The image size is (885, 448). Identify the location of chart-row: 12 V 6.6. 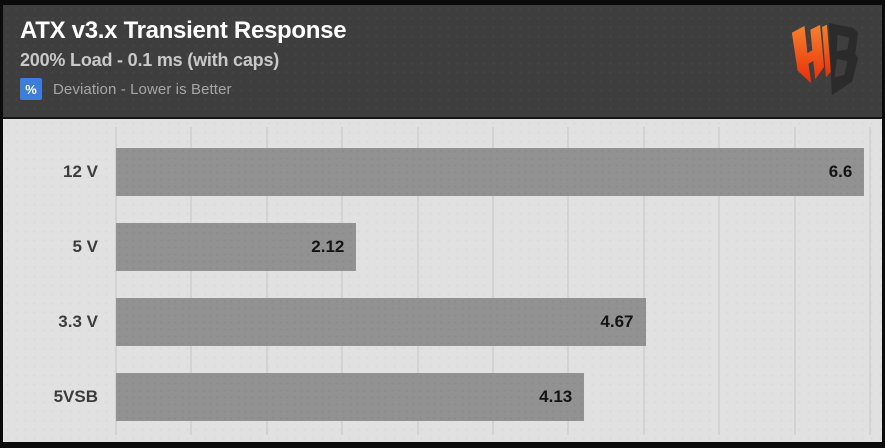
(466, 172).